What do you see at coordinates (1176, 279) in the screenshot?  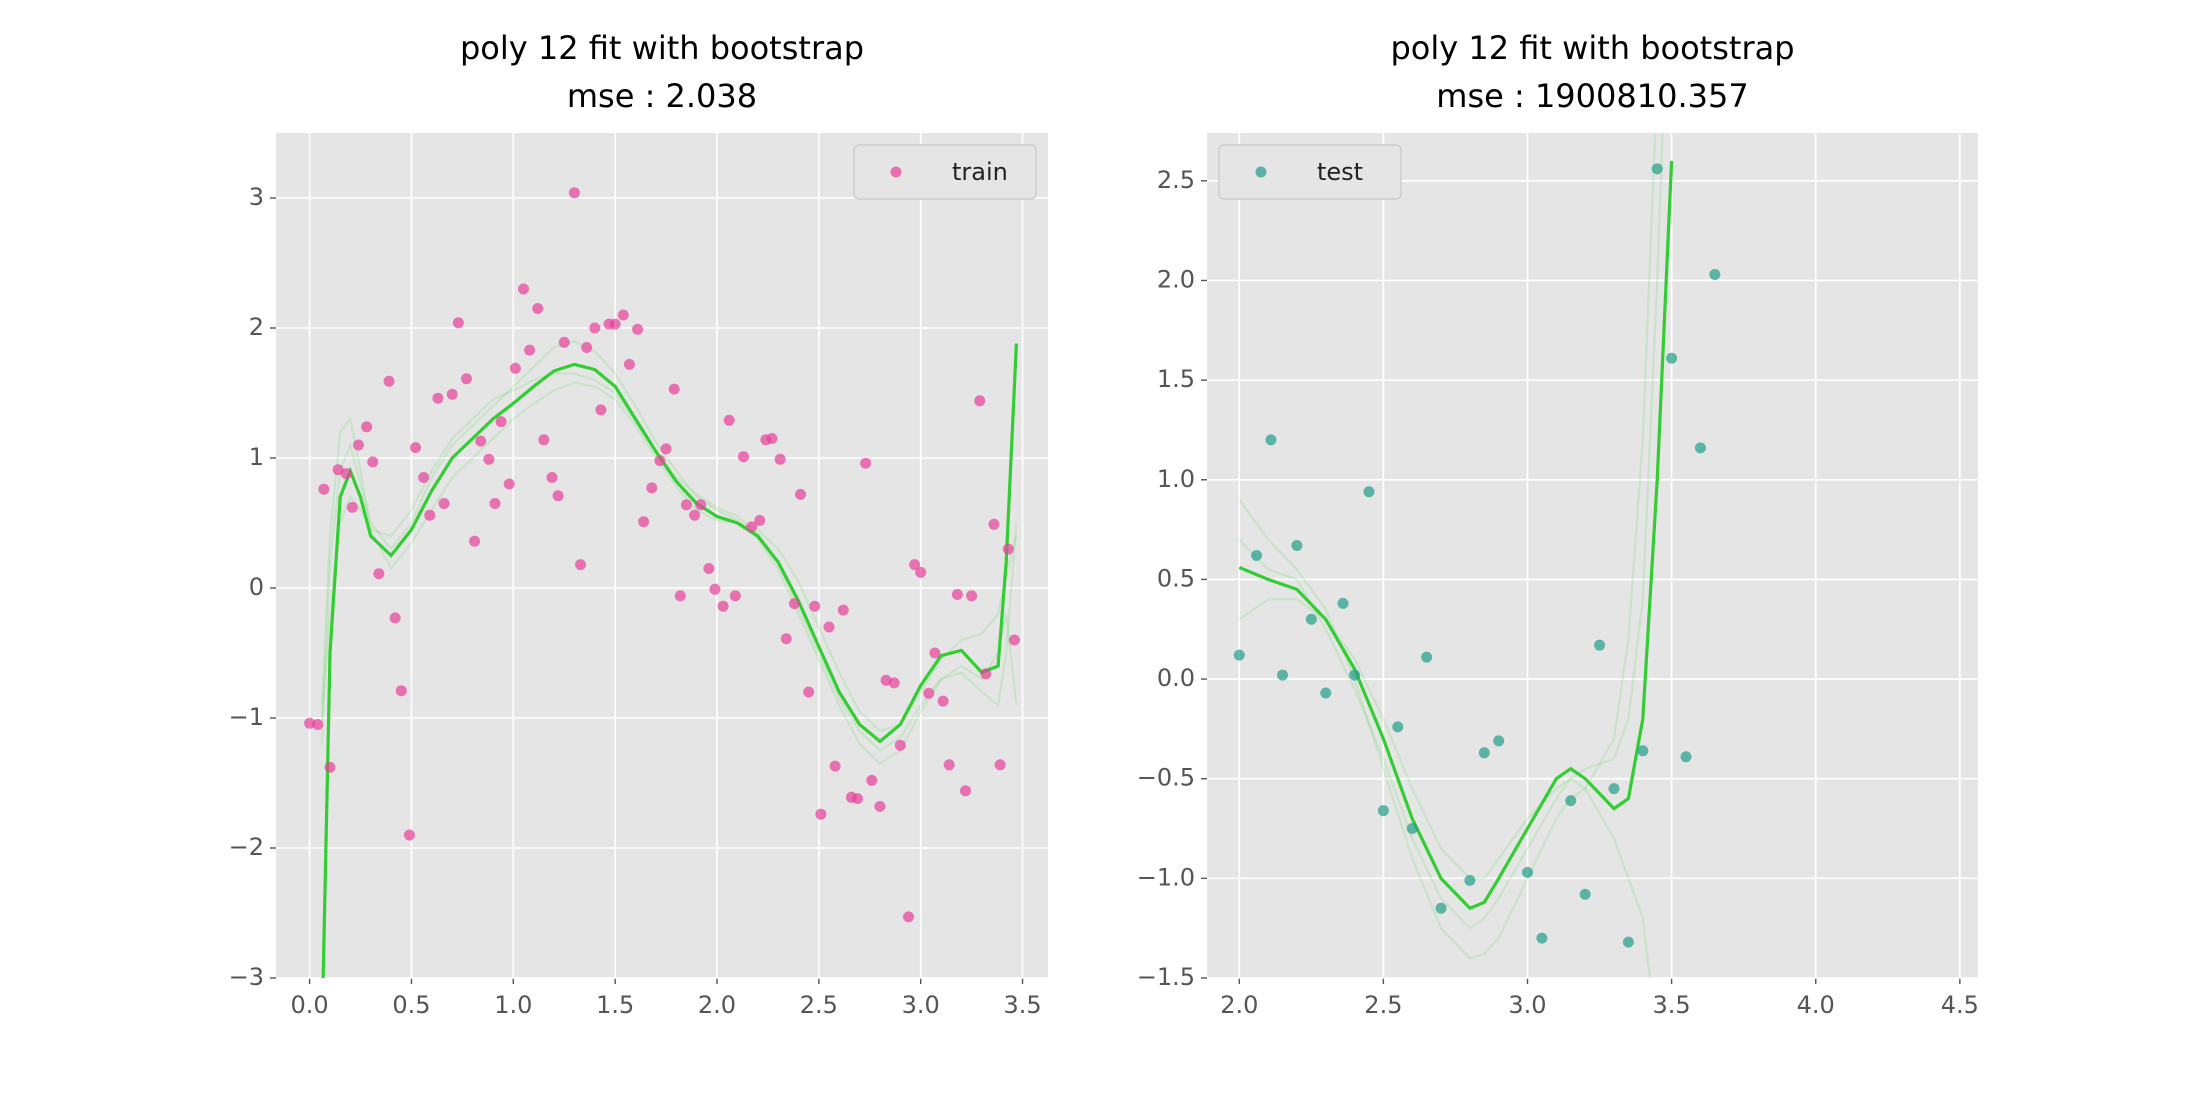 I see `y-tick-label: 2.0` at bounding box center [1176, 279].